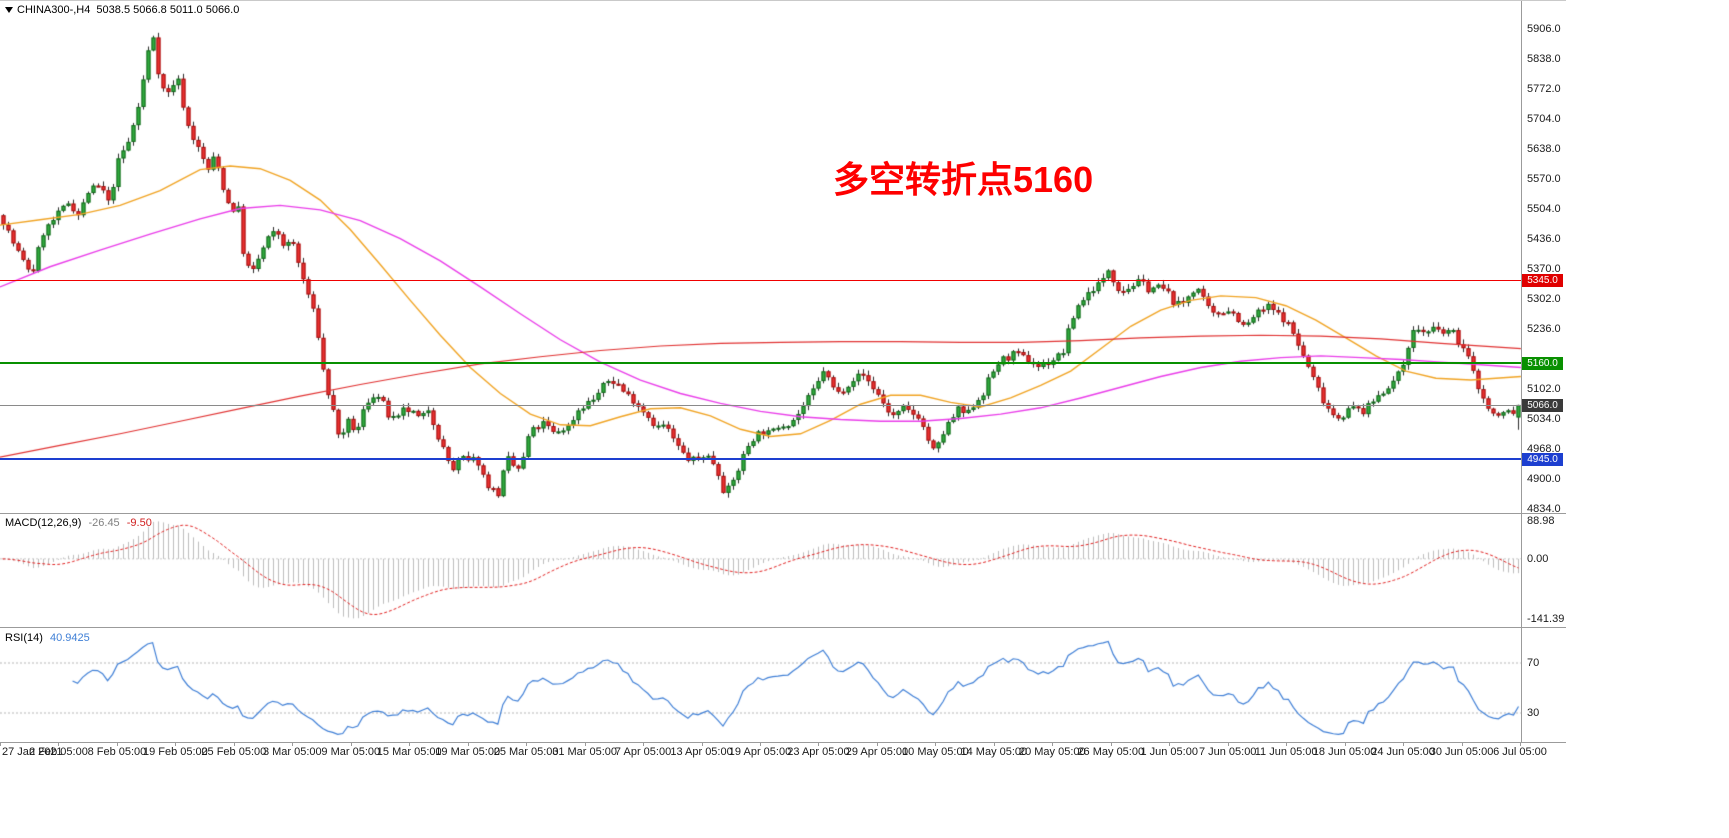 The height and width of the screenshot is (838, 1729). I want to click on date-axis-label: 30 Jun 05:00, so click(1461, 752).